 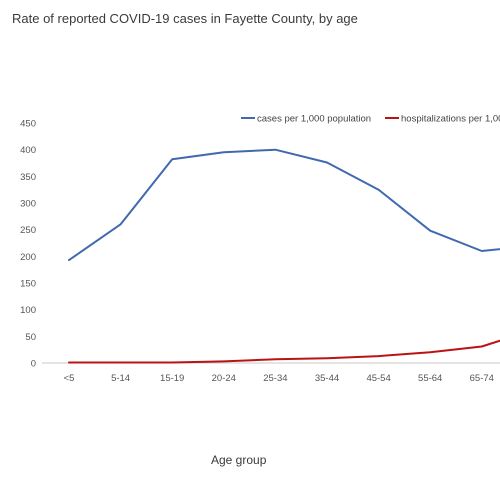 What do you see at coordinates (482, 378) in the screenshot?
I see `x-tick-label: 65-74` at bounding box center [482, 378].